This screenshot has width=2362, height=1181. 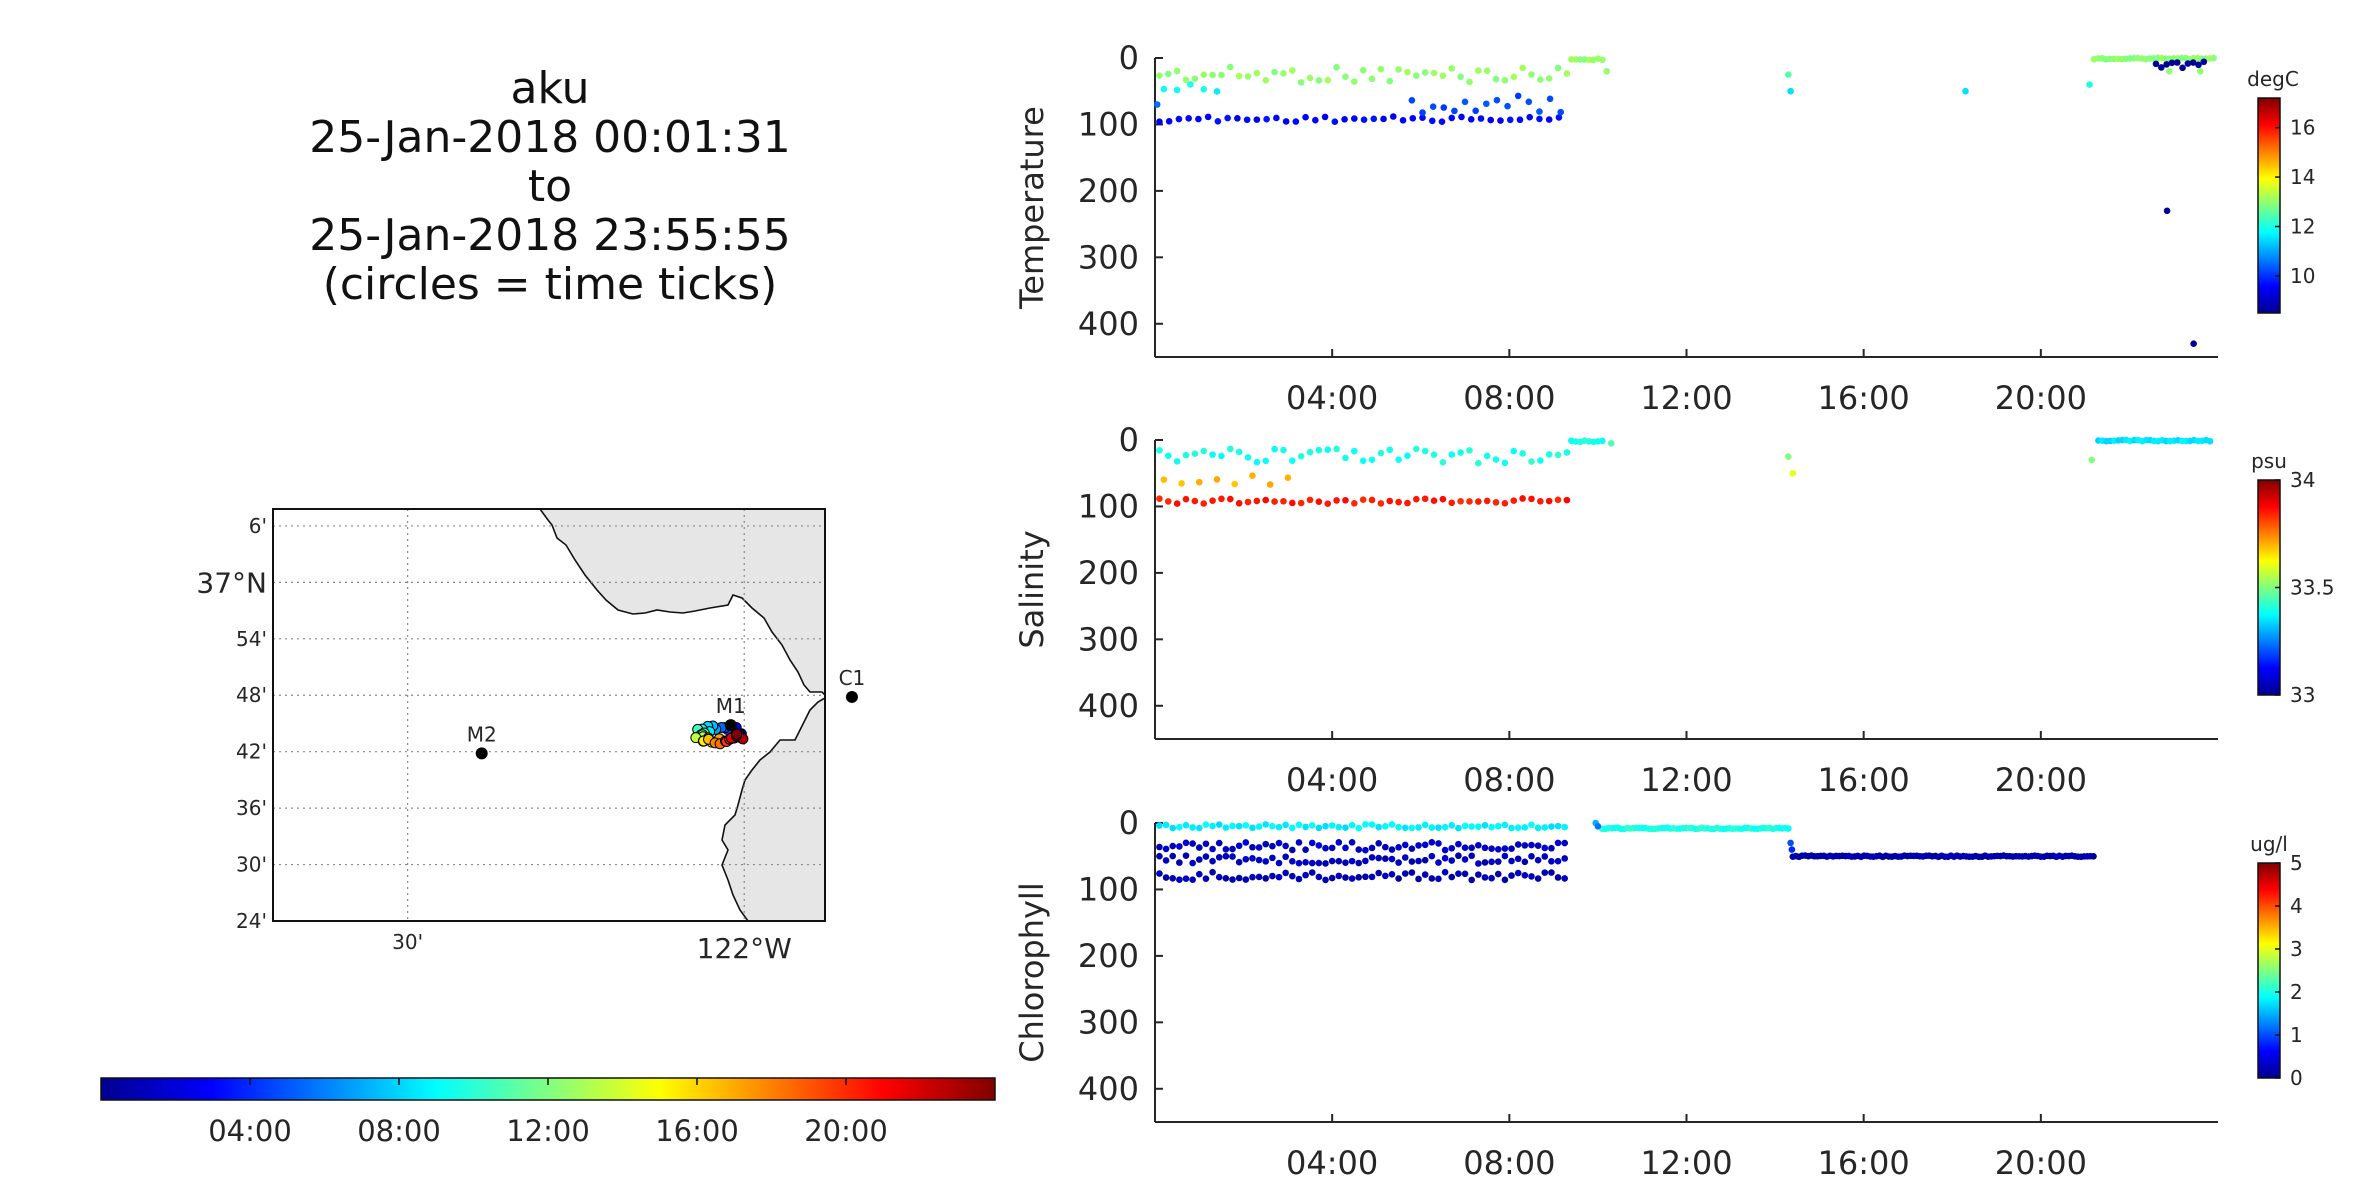 I want to click on colorbar-tick-label: 12, so click(x=2302, y=227).